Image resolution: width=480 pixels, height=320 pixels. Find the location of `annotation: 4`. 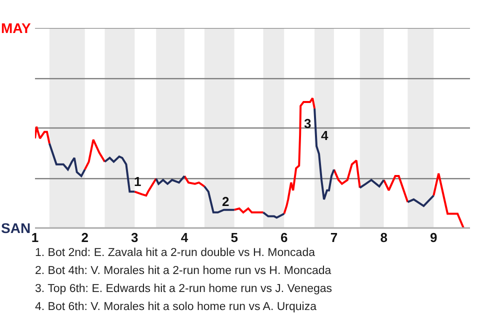

annotation: 4 is located at coordinates (325, 135).